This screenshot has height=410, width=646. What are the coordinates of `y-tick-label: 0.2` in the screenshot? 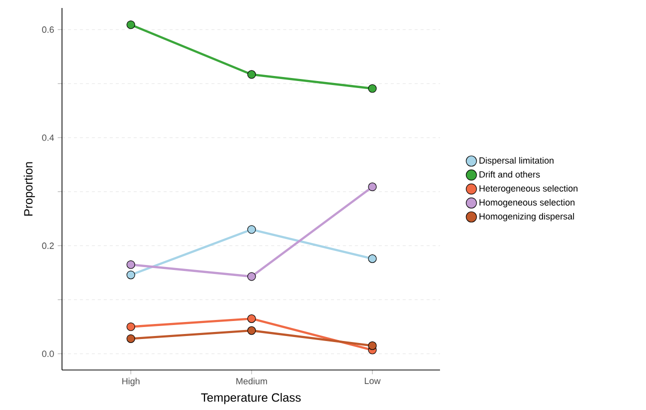 It's located at (48, 245).